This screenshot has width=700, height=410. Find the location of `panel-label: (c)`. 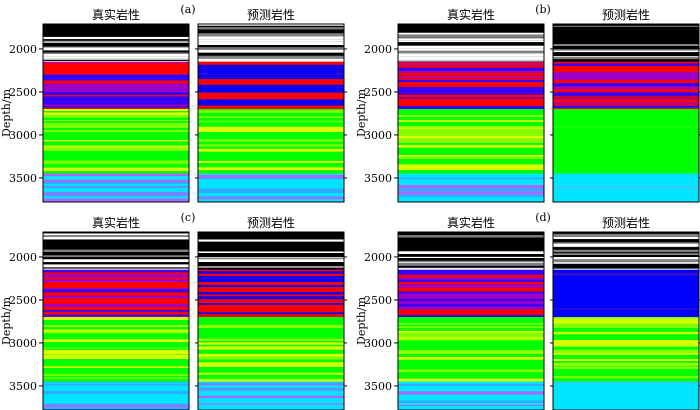

panel-label: (c) is located at coordinates (188, 217).